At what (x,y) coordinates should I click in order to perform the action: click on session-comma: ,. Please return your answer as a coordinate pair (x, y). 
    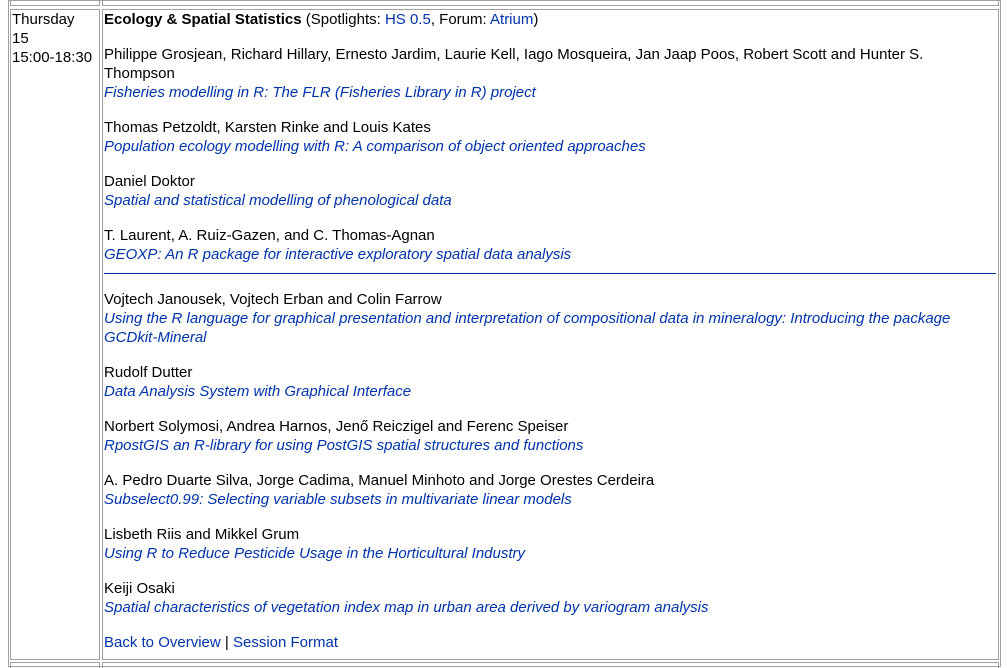
    Looking at the image, I should click on (435, 19).